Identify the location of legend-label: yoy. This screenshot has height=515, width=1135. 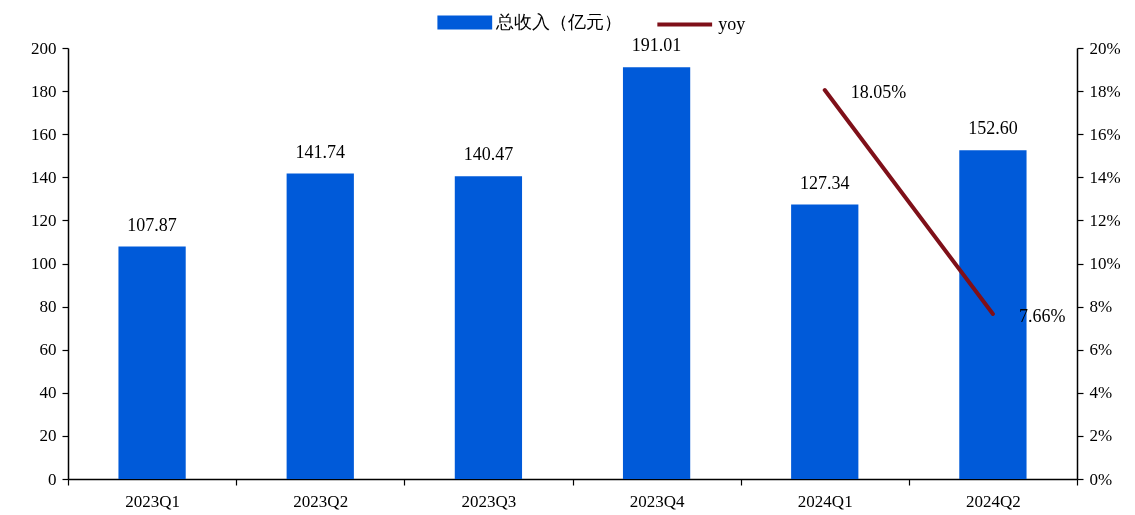
(732, 23).